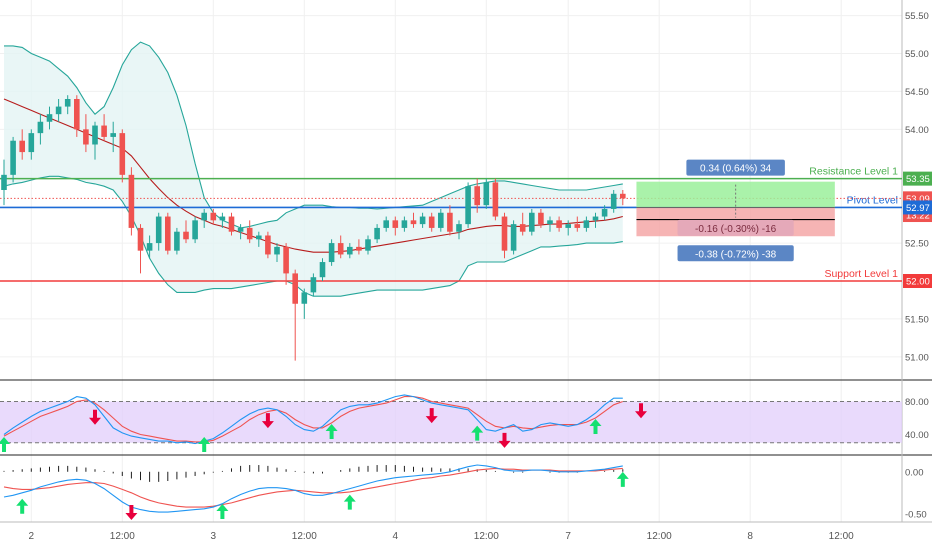 The image size is (932, 550). I want to click on price-tick-label: 55.50, so click(917, 16).